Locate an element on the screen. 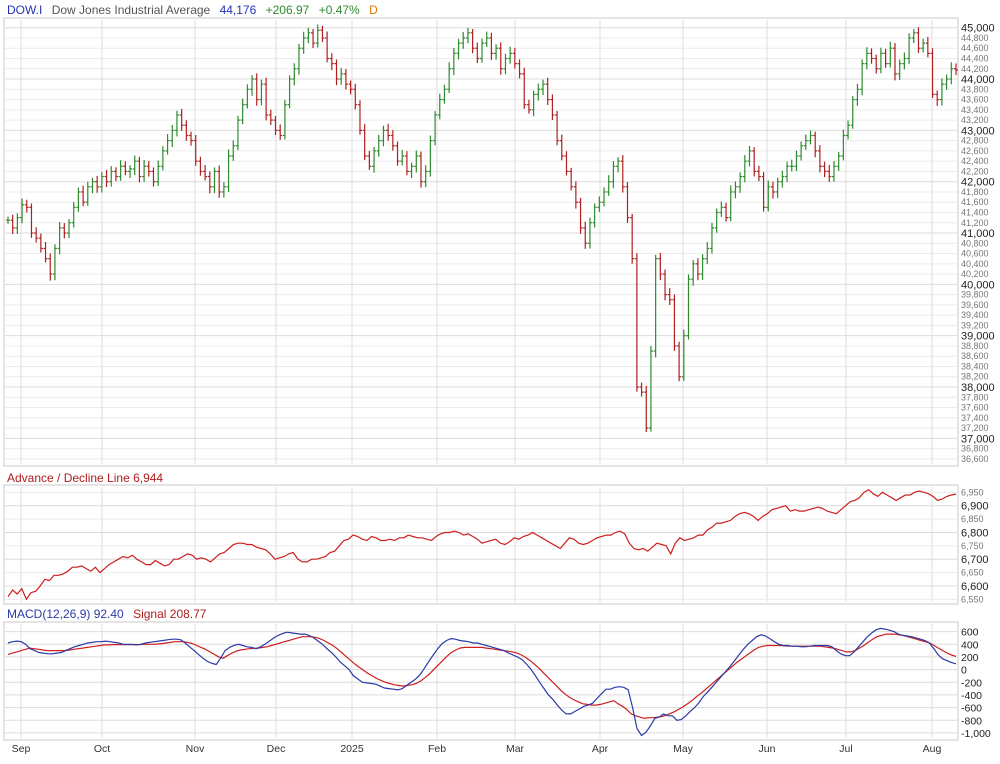 The height and width of the screenshot is (764, 1000). price-tick-label: 45,000 is located at coordinates (978, 29).